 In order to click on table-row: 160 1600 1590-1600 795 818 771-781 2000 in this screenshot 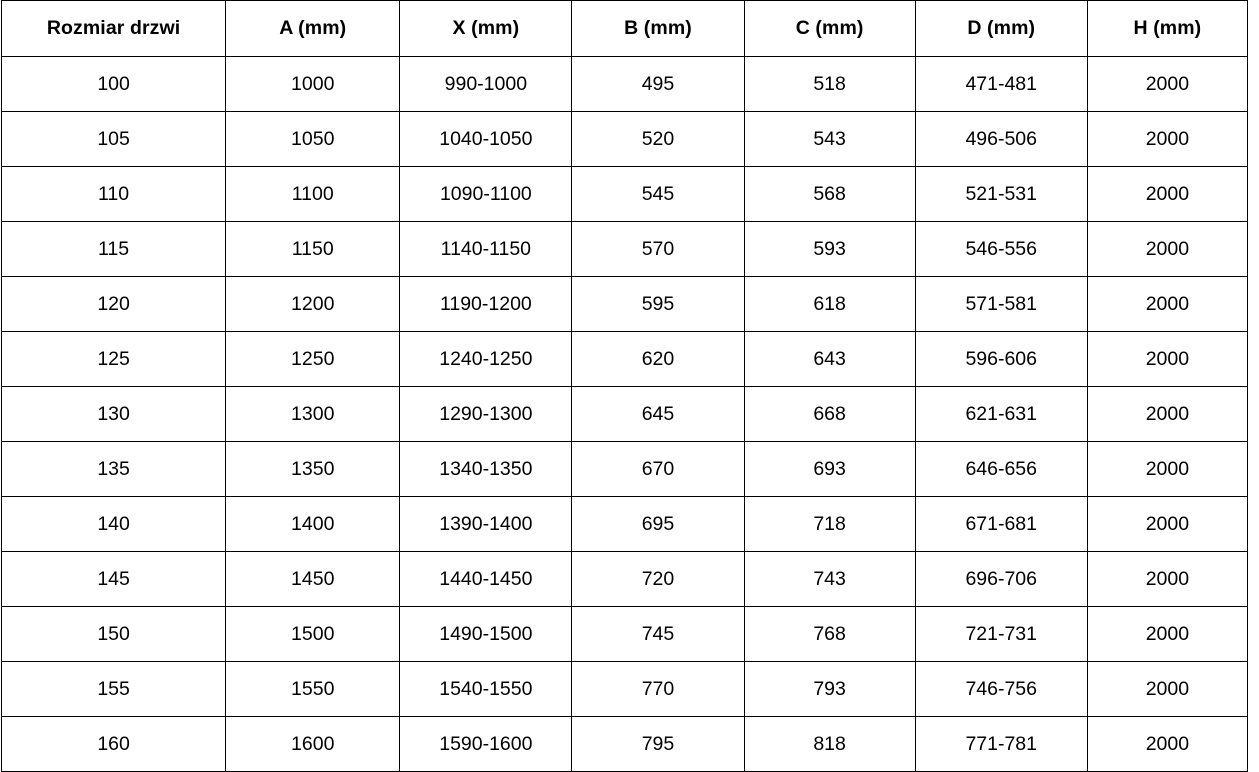, I will do `click(624, 744)`.